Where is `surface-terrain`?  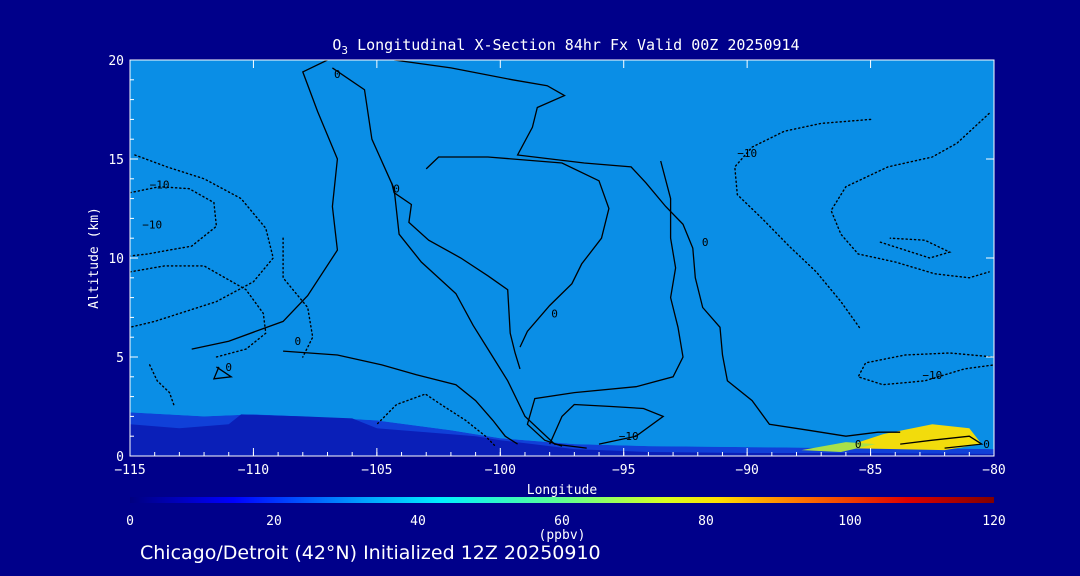 surface-terrain is located at coordinates (562, 435).